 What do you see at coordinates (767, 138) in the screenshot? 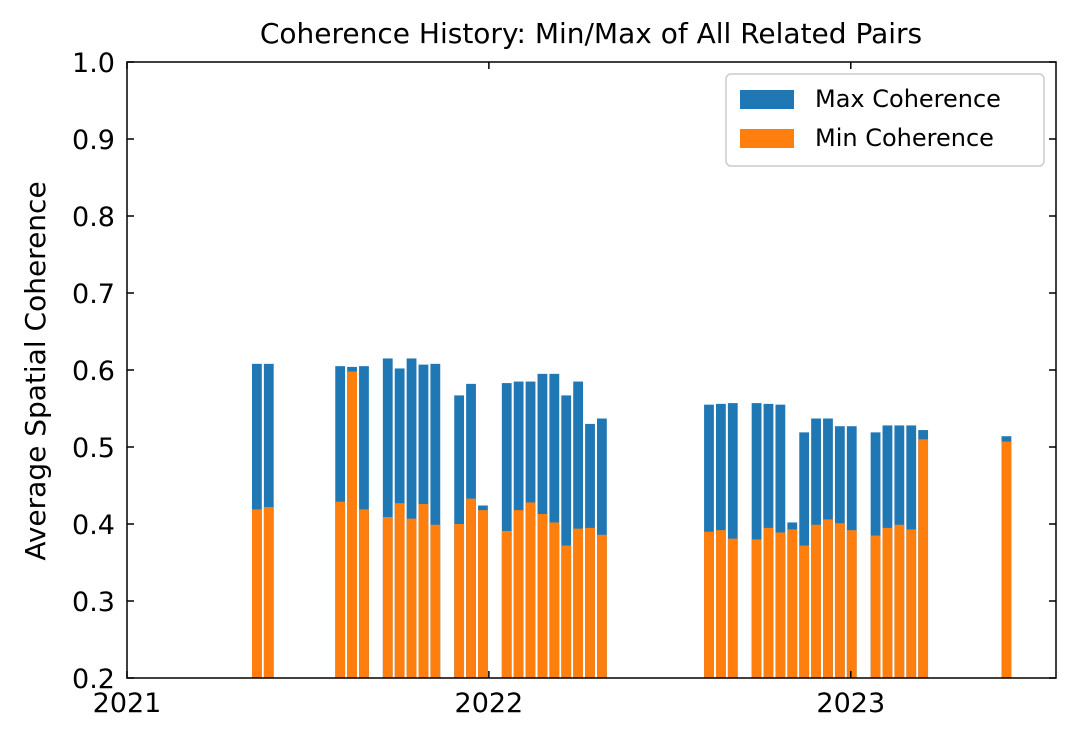
I see `legend-swatch-min` at bounding box center [767, 138].